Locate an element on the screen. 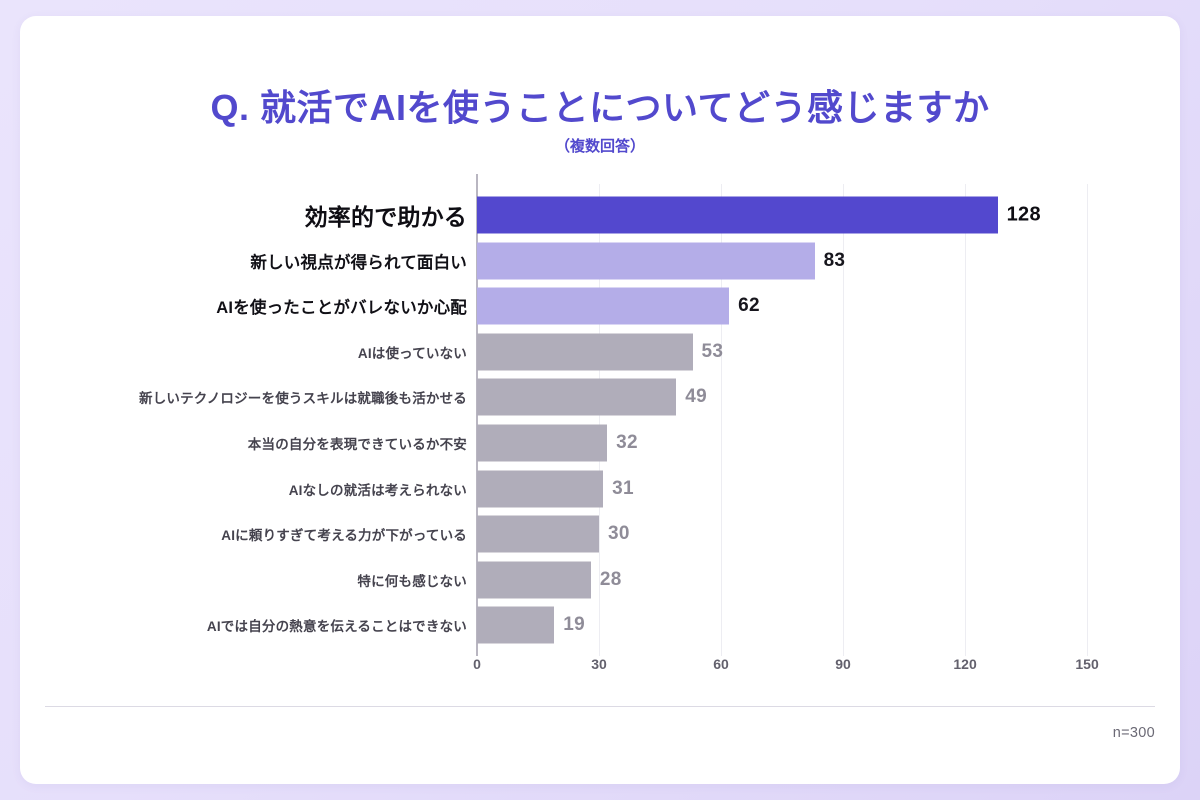 The image size is (1200, 800). bar-row: AIを使ったことがバレないか心配 62 is located at coordinates (600, 306).